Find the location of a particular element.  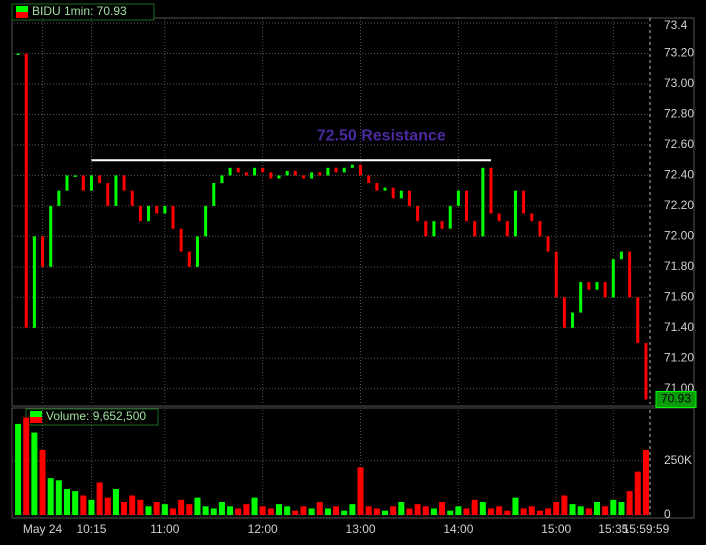

price-legend-box is located at coordinates (83, 12).